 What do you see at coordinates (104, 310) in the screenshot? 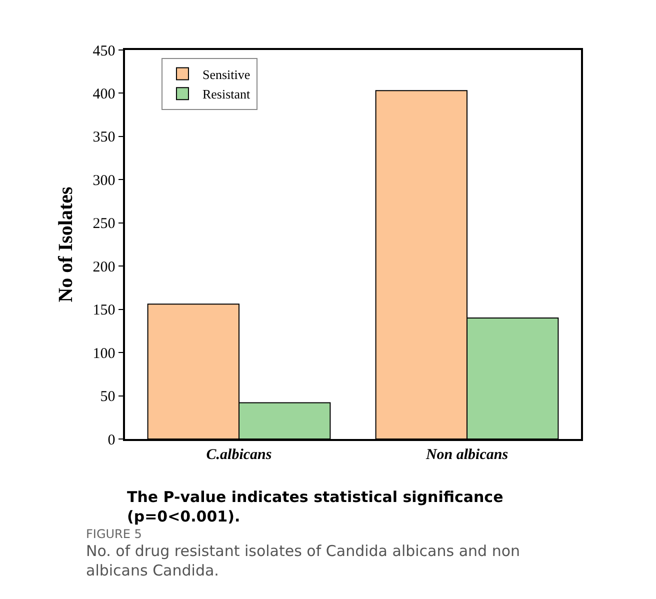
I see `y-tick-label: 150` at bounding box center [104, 310].